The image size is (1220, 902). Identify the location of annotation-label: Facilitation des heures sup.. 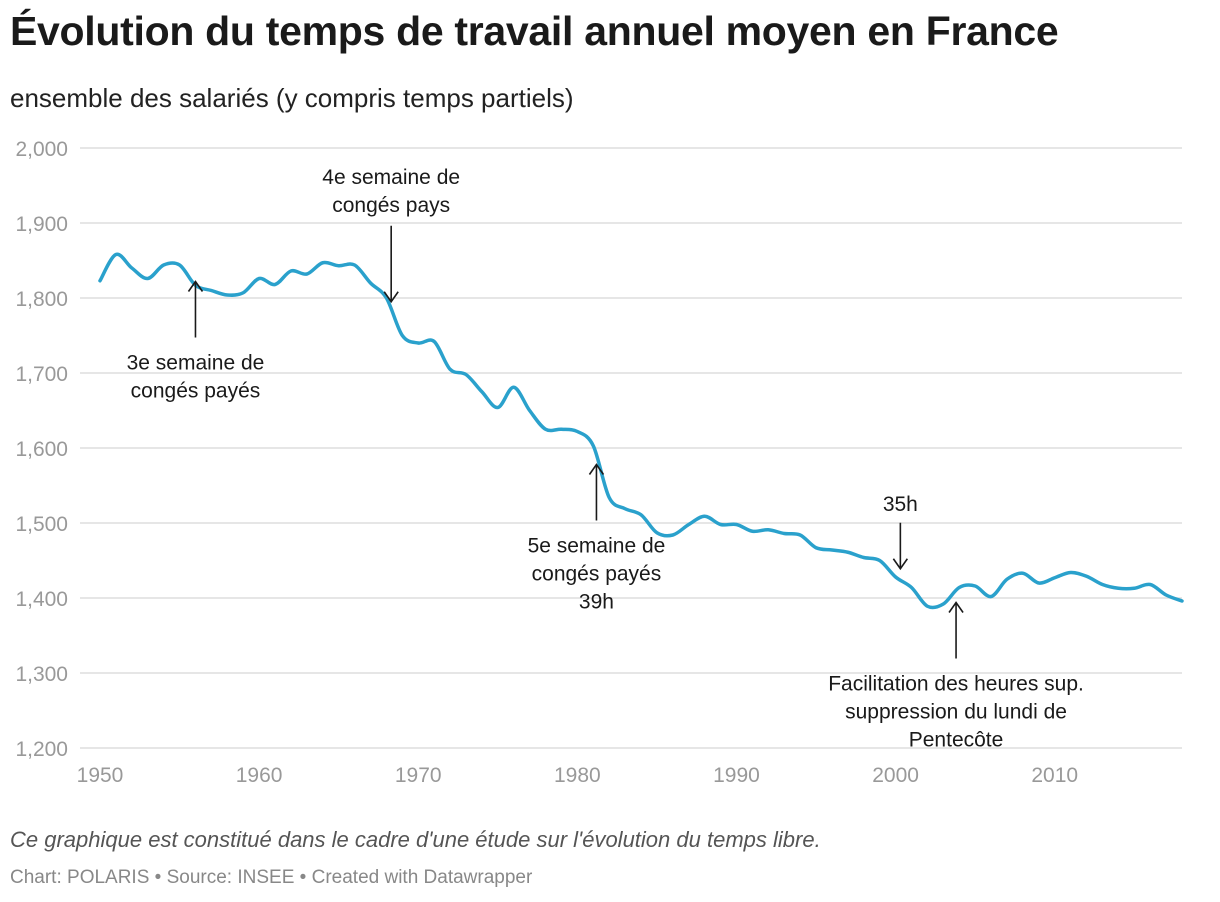
(956, 684).